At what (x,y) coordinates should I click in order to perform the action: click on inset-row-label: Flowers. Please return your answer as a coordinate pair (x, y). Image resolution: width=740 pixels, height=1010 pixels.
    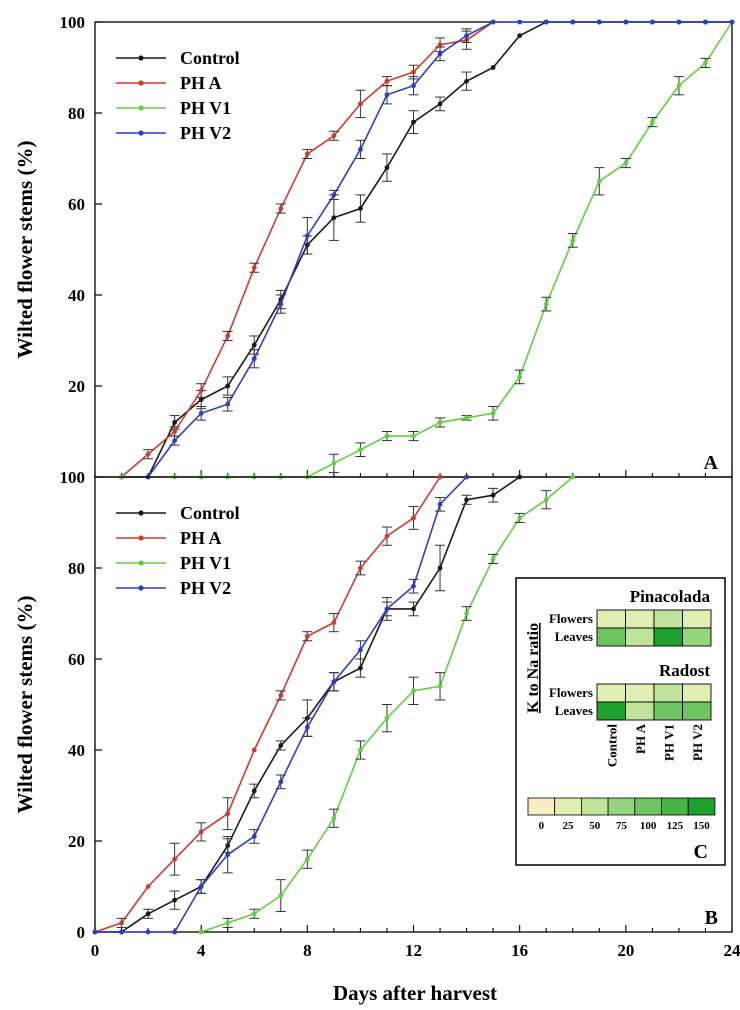
    Looking at the image, I should click on (571, 618).